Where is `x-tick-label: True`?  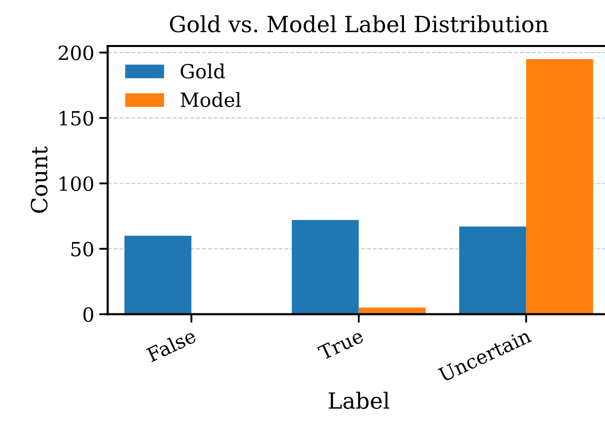 x-tick-label: True is located at coordinates (340, 344).